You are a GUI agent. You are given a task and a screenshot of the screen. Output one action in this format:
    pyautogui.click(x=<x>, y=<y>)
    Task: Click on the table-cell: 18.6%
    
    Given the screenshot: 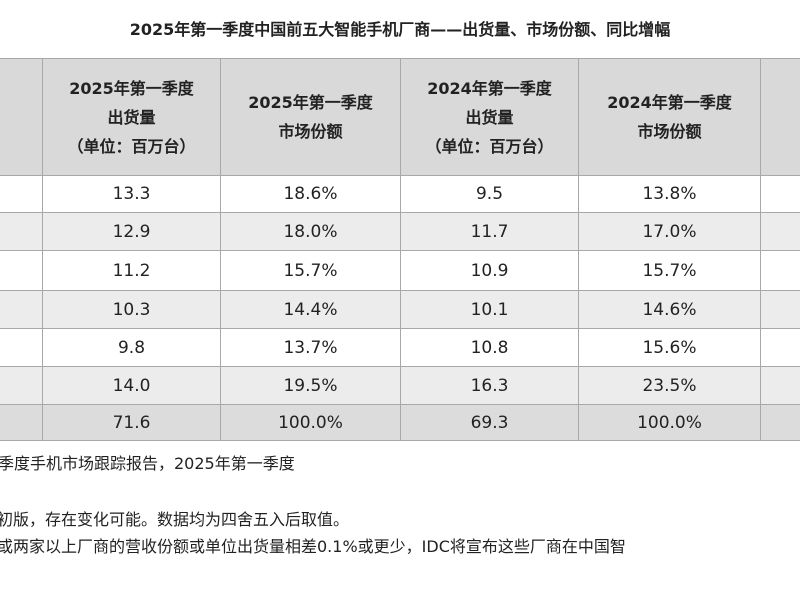 What is the action you would take?
    pyautogui.click(x=310, y=194)
    